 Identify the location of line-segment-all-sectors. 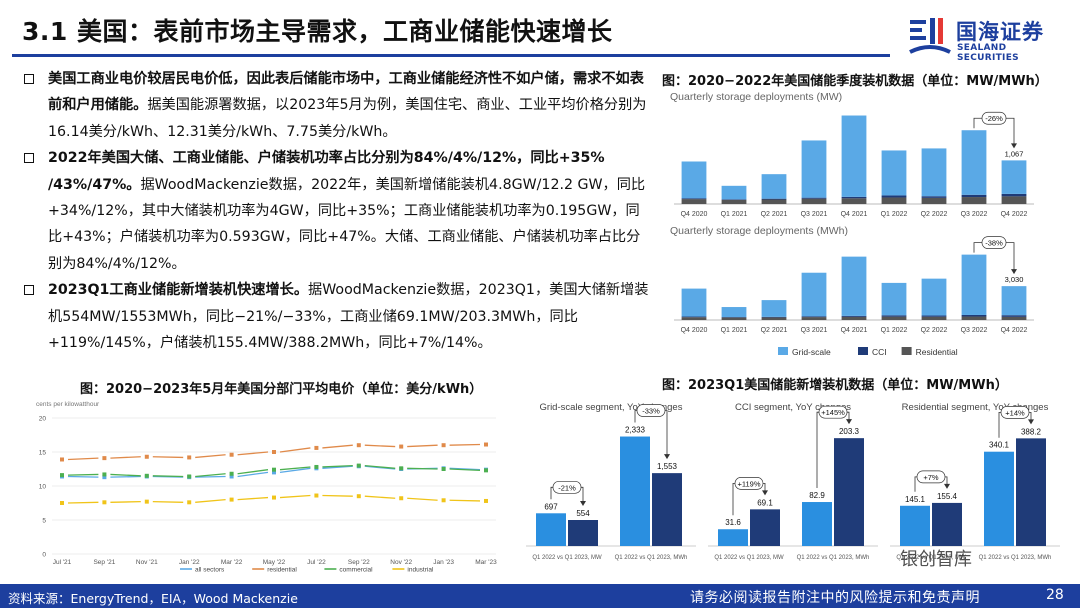
(83, 476).